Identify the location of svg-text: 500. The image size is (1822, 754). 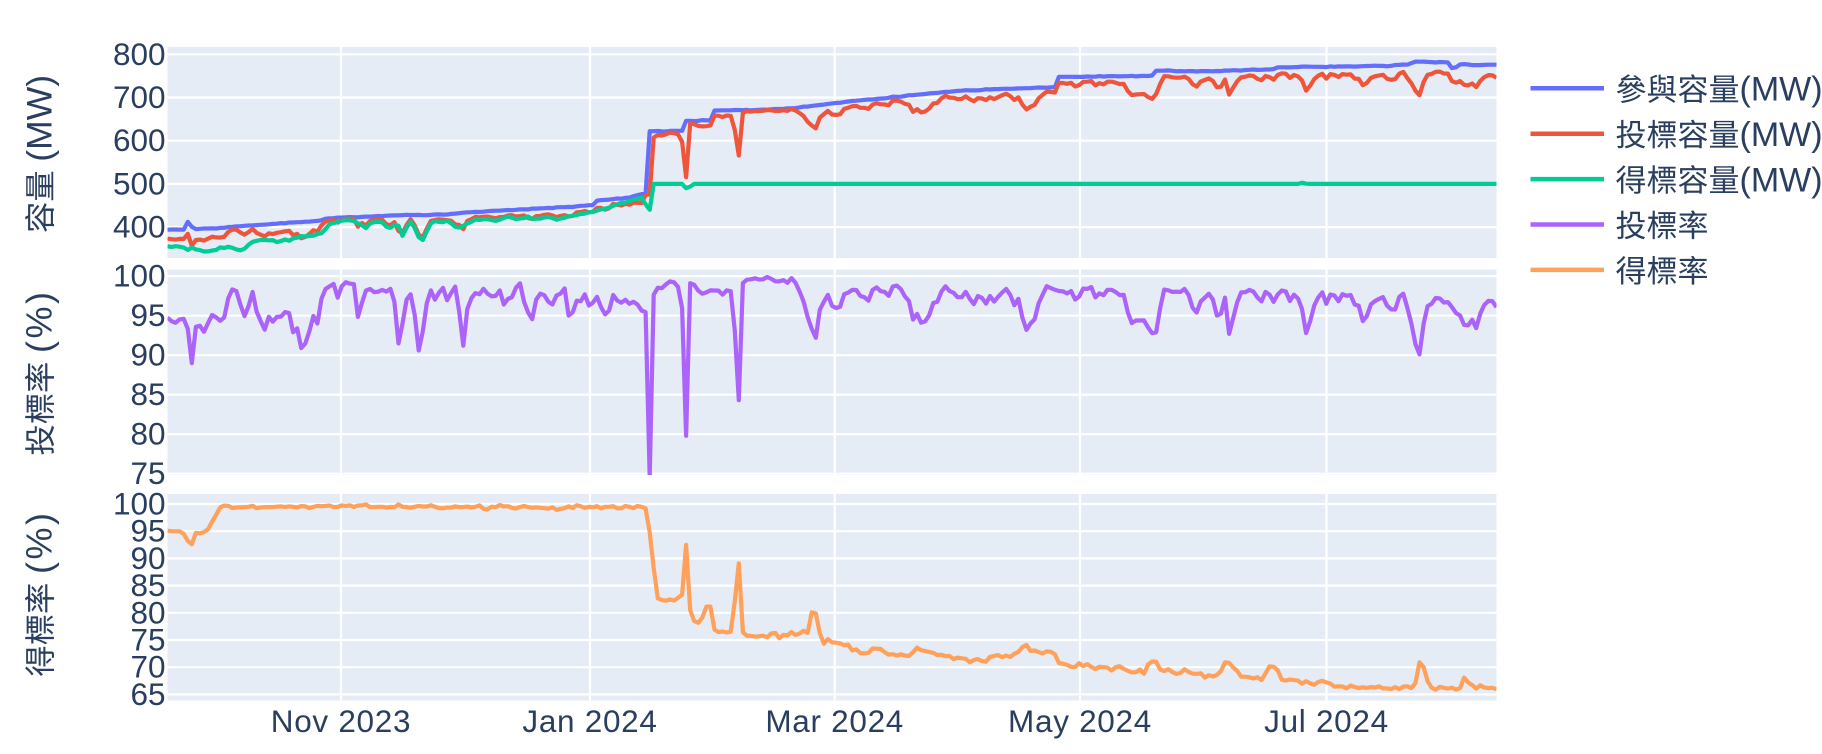
(139, 183).